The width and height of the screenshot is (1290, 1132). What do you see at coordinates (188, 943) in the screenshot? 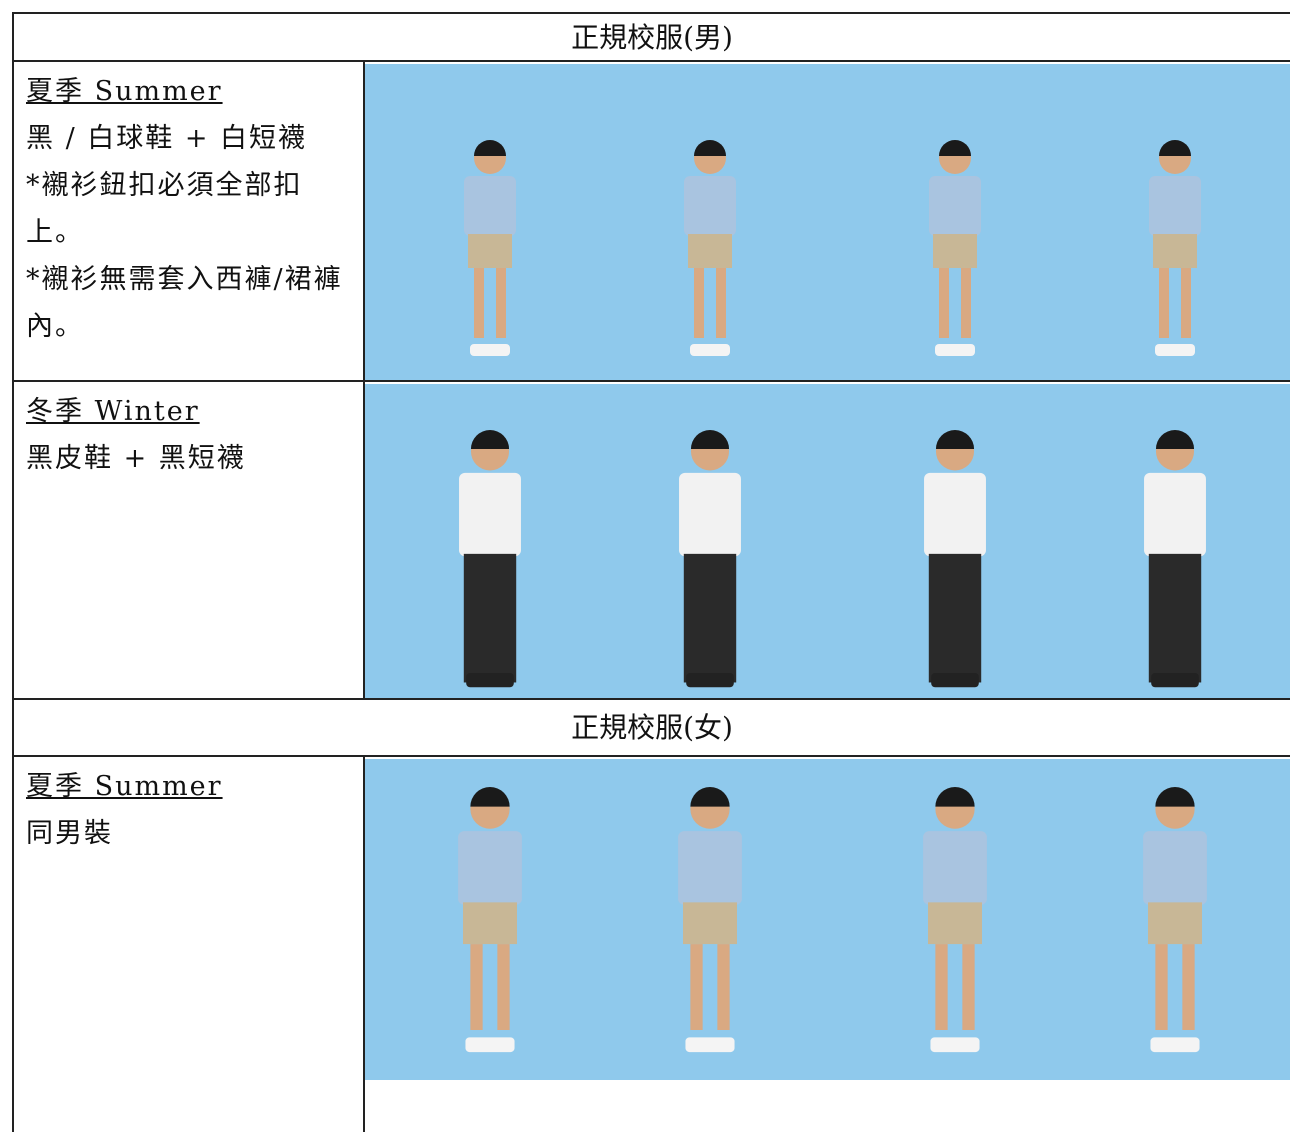
I see `row-text: 夏季 Summer 同男裝` at bounding box center [188, 943].